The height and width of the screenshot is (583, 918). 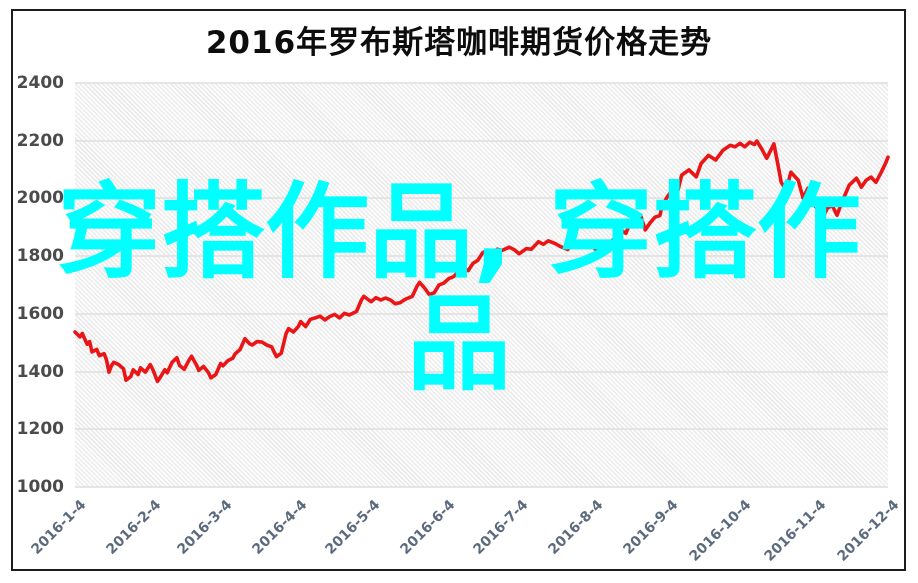 I want to click on x-axis-tick-label: 2016-3-4, so click(x=204, y=527).